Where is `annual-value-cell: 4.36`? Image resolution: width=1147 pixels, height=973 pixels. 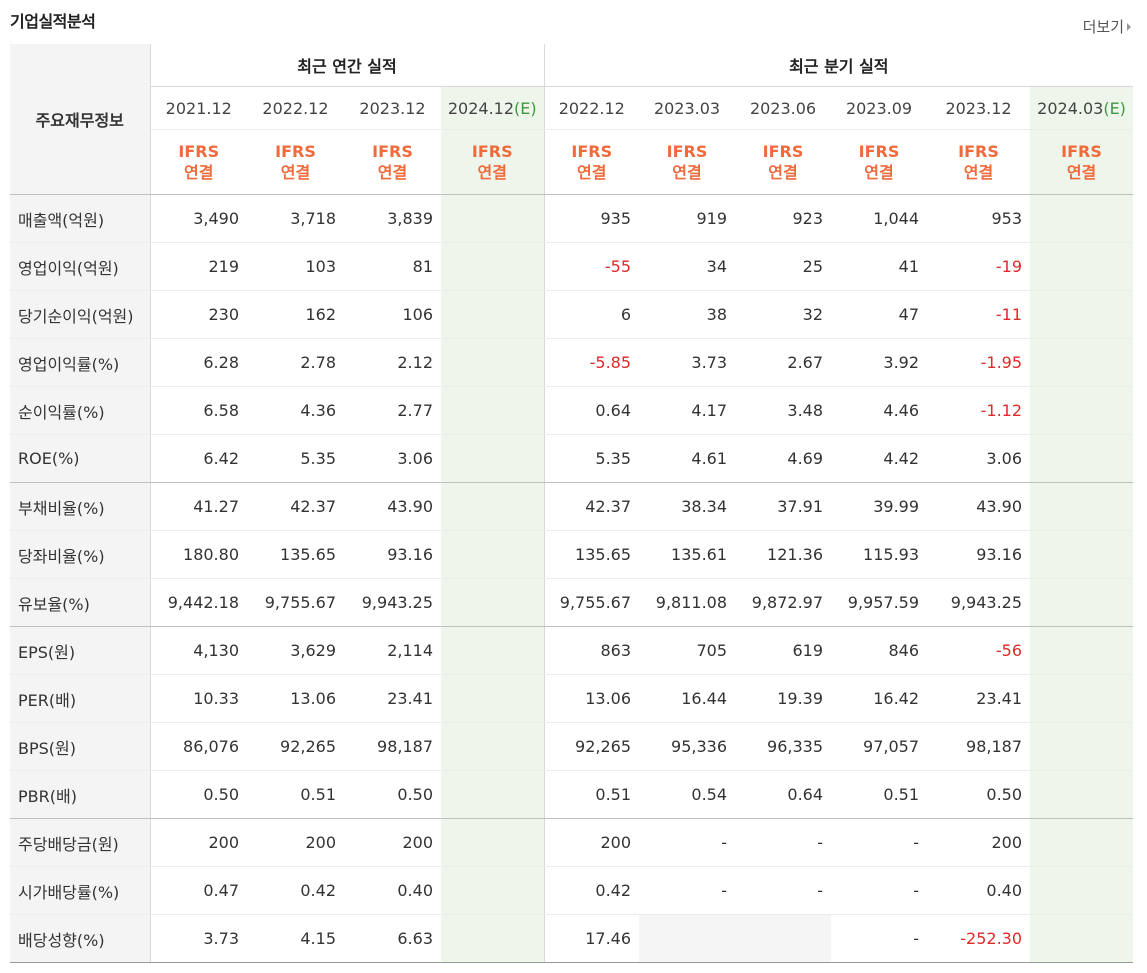 annual-value-cell: 4.36 is located at coordinates (295, 410).